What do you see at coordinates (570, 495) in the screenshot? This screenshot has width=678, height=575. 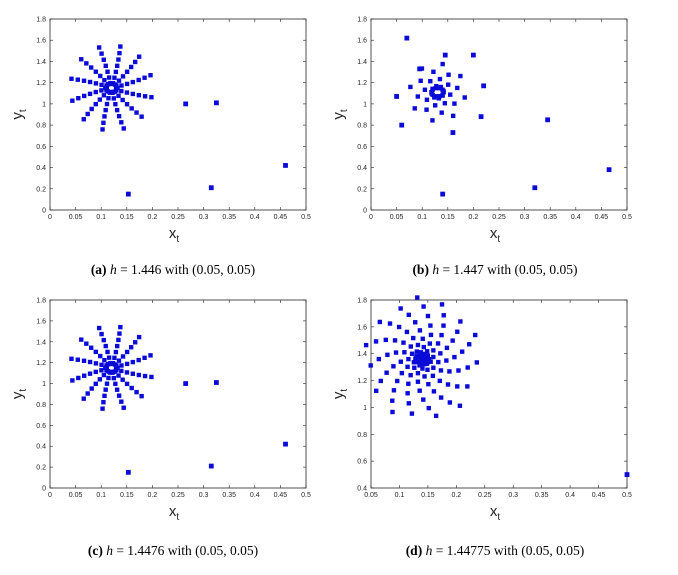 I see `x-tick-label-d: 0.4` at bounding box center [570, 495].